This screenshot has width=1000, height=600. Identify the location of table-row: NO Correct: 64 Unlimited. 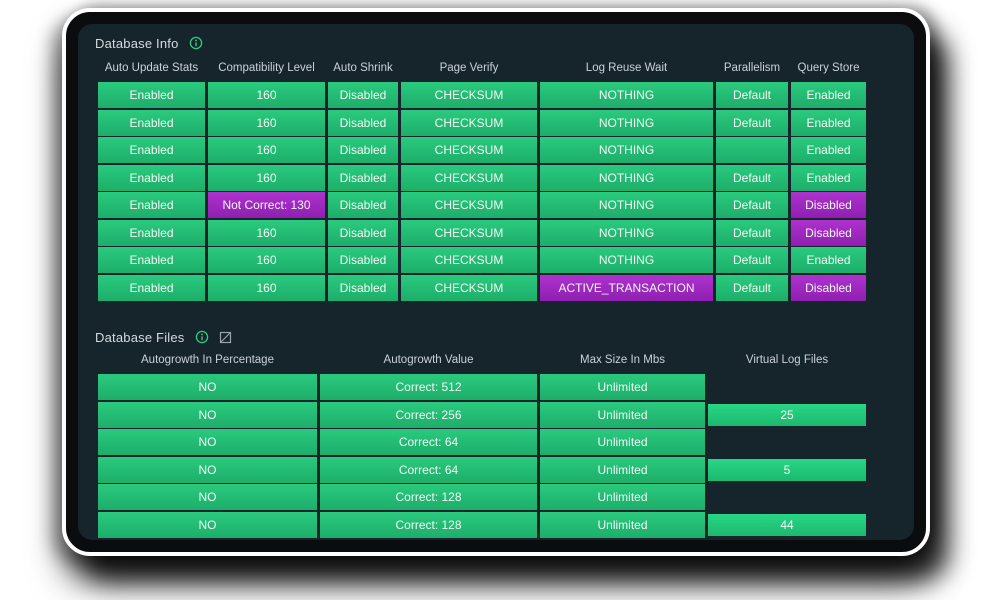
(482, 442).